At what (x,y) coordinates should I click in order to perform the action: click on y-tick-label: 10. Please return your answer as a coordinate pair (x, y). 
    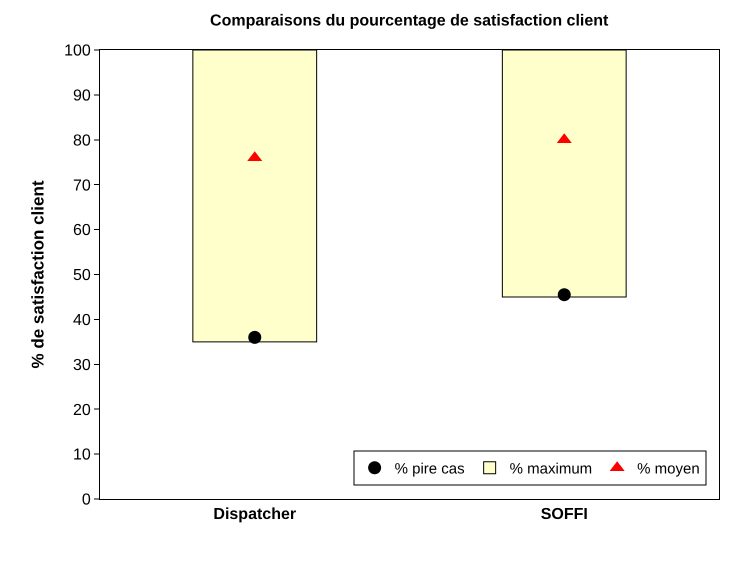
    Looking at the image, I should click on (82, 455).